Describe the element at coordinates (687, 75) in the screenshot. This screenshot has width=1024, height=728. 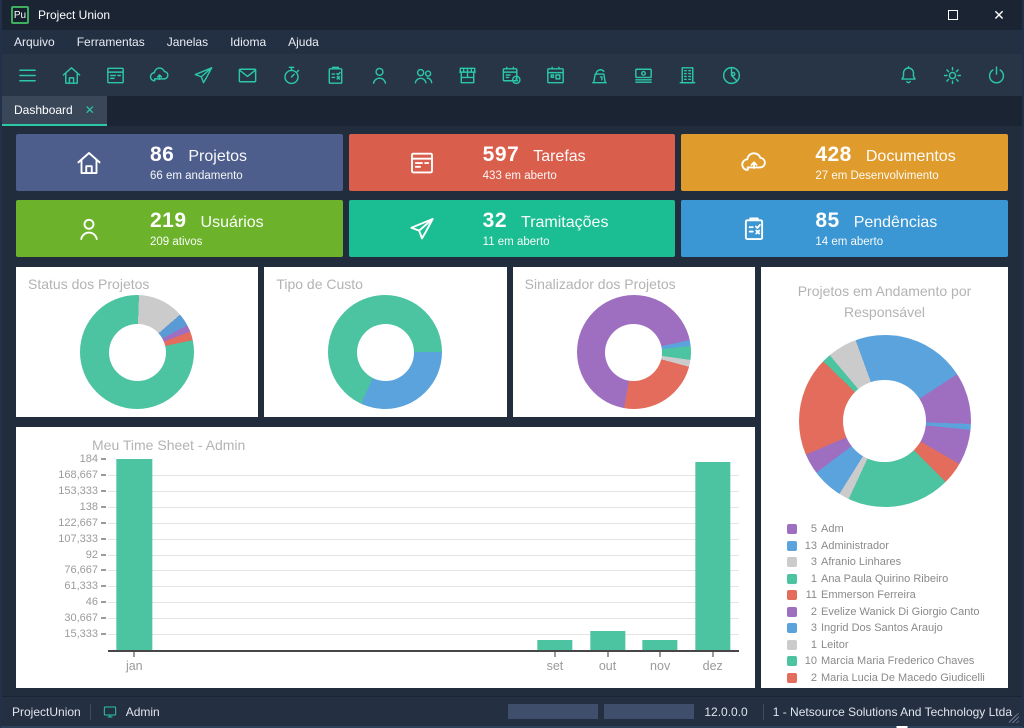
I see `building-icon` at that location.